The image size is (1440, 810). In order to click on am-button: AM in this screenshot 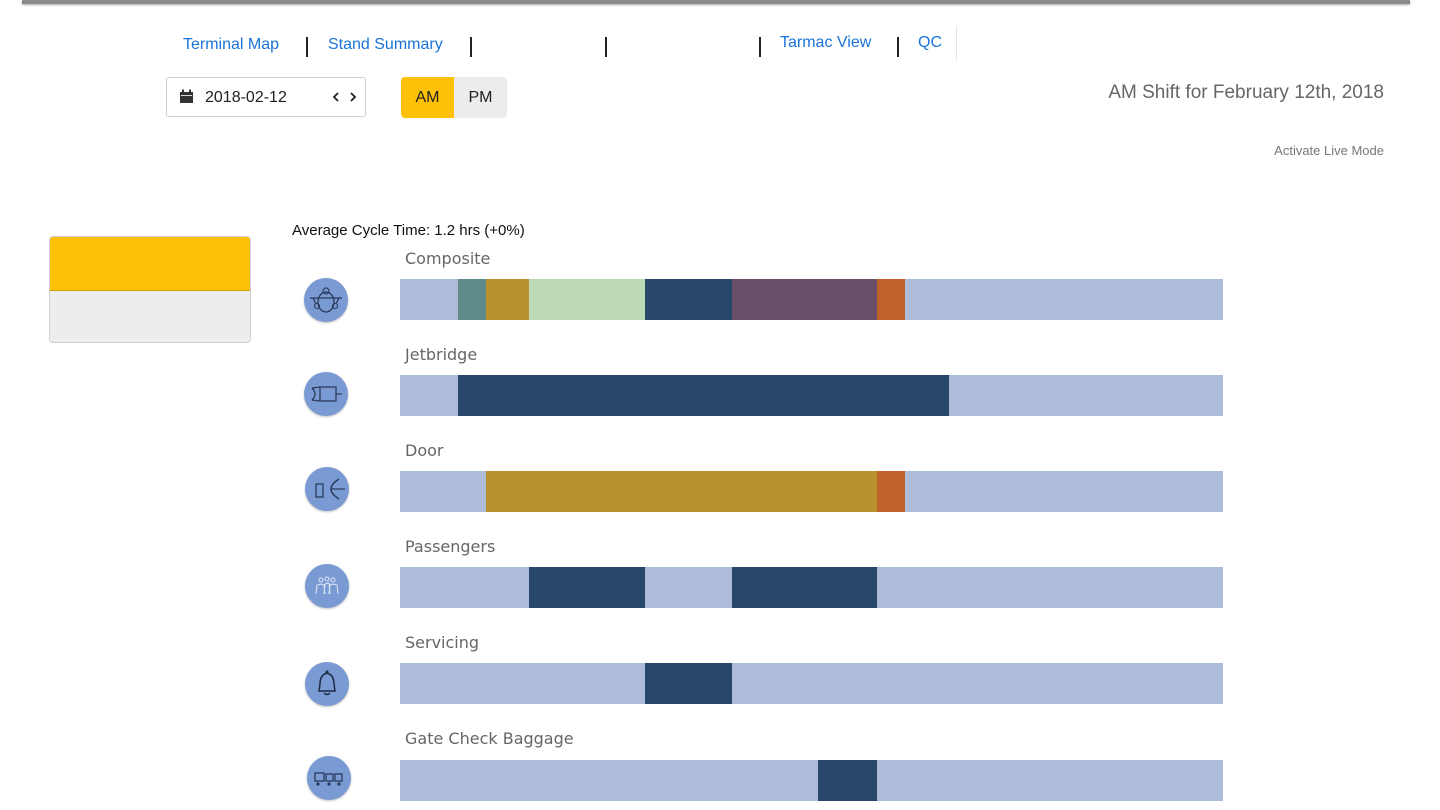, I will do `click(427, 97)`.